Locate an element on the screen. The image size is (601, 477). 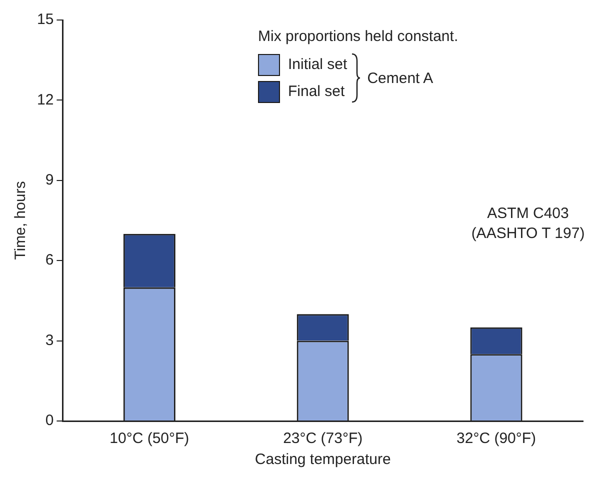
x-tick-label: 32°C (90°F) is located at coordinates (496, 439).